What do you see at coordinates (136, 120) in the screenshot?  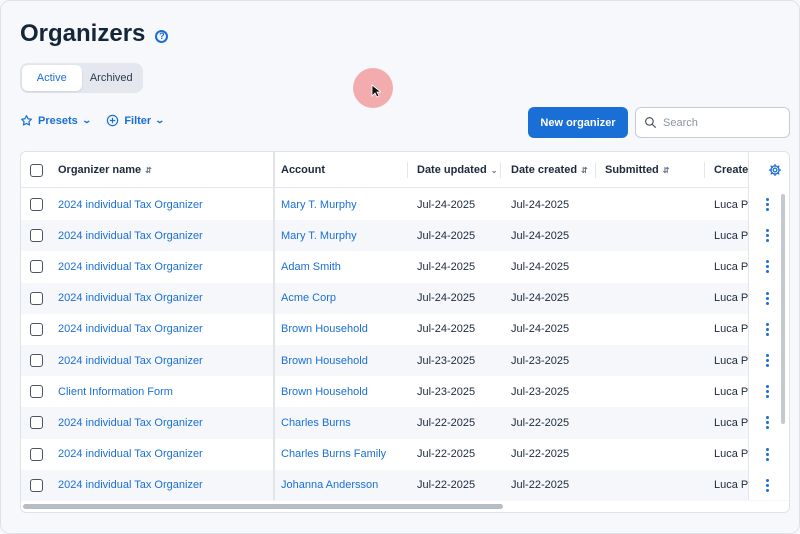 I see `filter-button: Filter ⌄` at bounding box center [136, 120].